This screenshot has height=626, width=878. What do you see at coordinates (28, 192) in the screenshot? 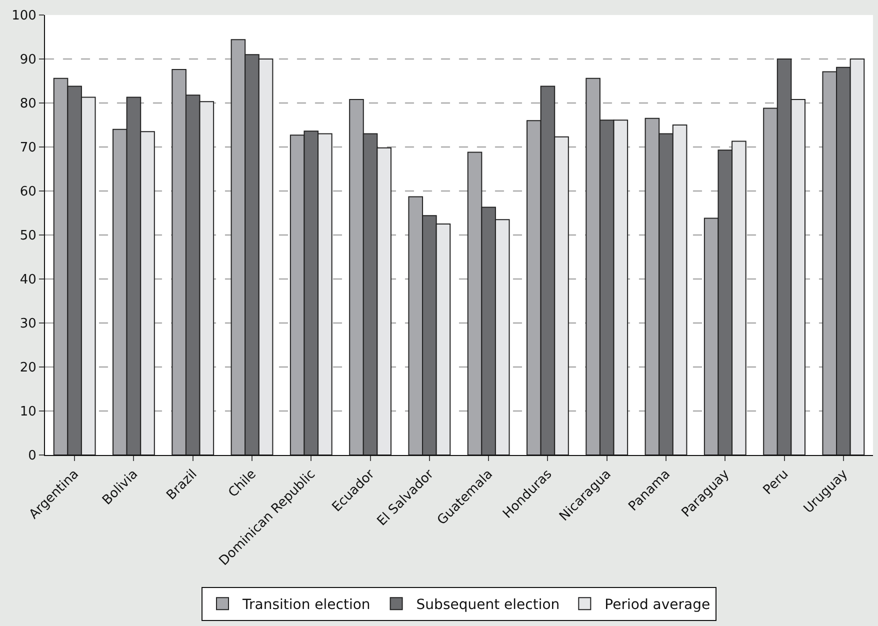
I see `y-tick-label: 60` at bounding box center [28, 192].